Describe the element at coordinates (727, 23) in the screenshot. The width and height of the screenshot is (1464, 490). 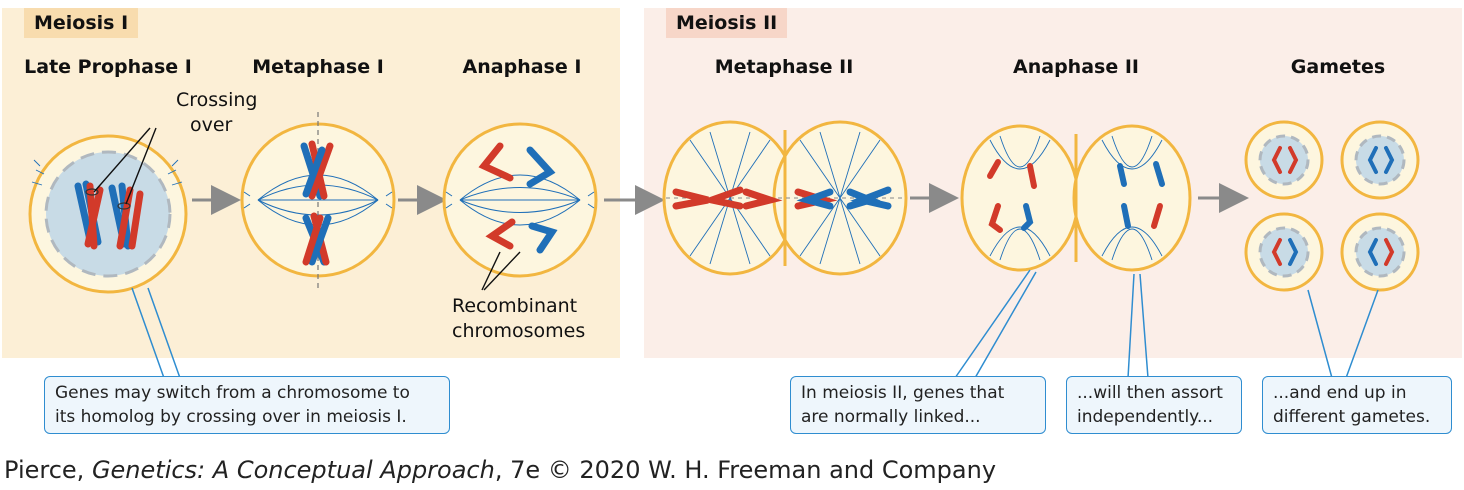
I see `meiosis-2-tab: Meiosis II` at that location.